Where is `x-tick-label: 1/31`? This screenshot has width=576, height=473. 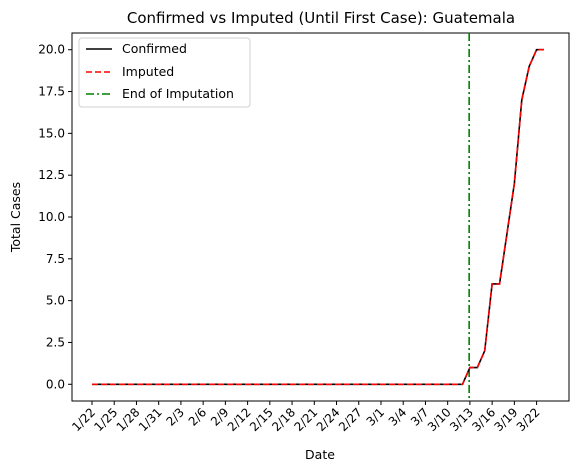
x-tick-label: 1/31 is located at coordinates (150, 419).